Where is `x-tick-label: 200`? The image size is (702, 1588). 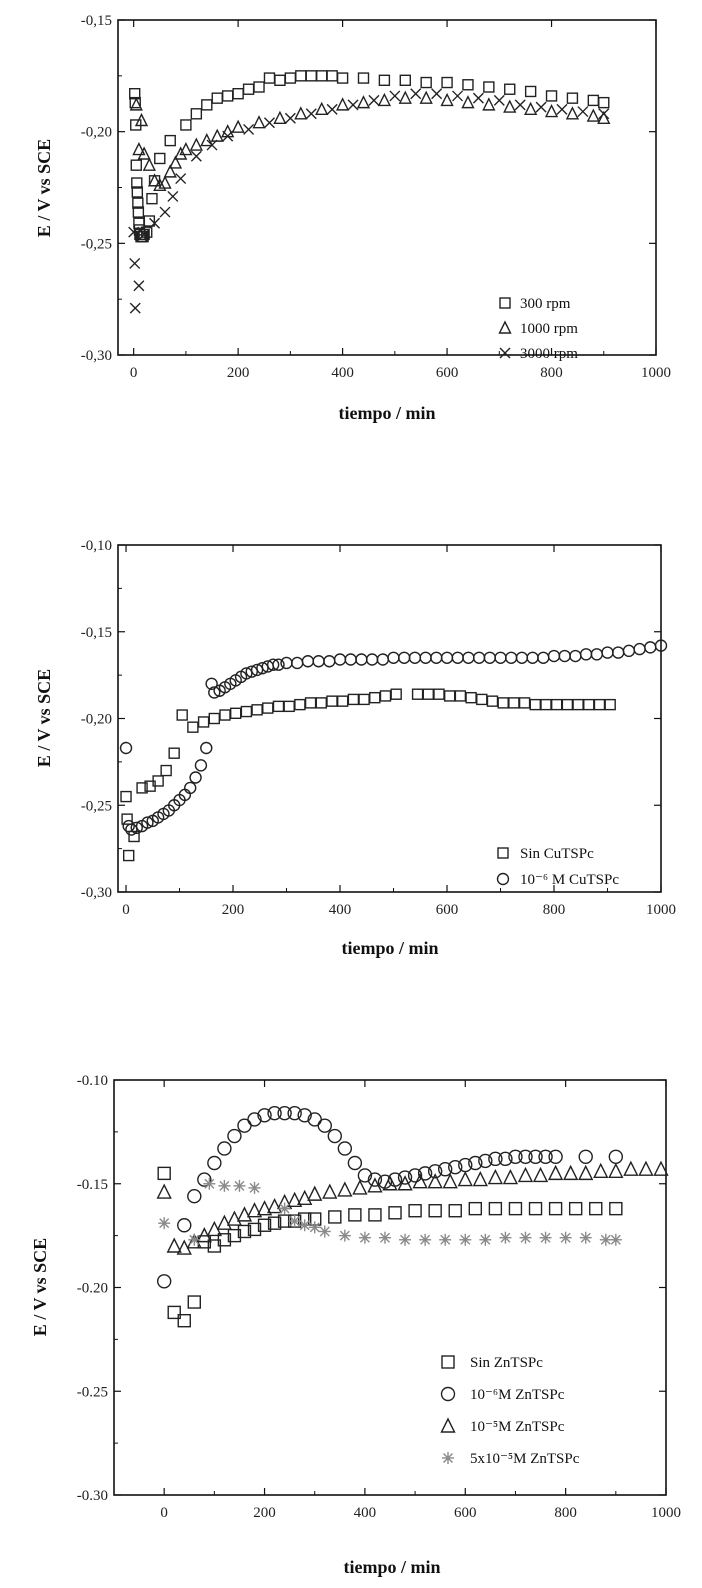 x-tick-label: 200 is located at coordinates (233, 910).